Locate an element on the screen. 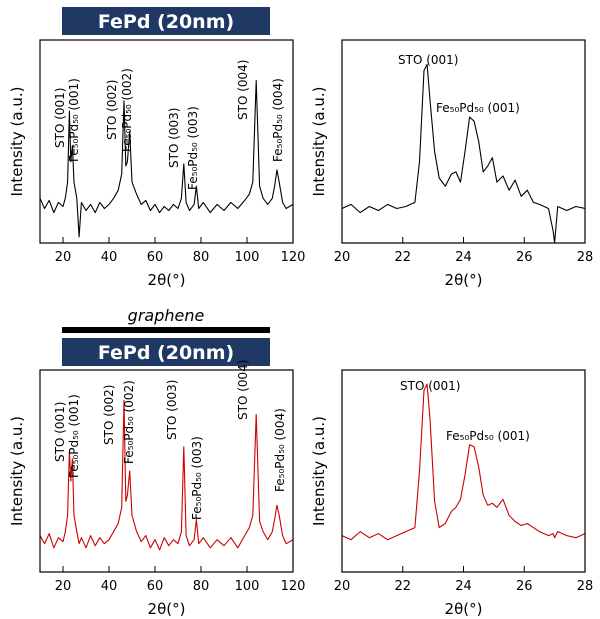  substrate-label: graphene is located at coordinates (166, 315).